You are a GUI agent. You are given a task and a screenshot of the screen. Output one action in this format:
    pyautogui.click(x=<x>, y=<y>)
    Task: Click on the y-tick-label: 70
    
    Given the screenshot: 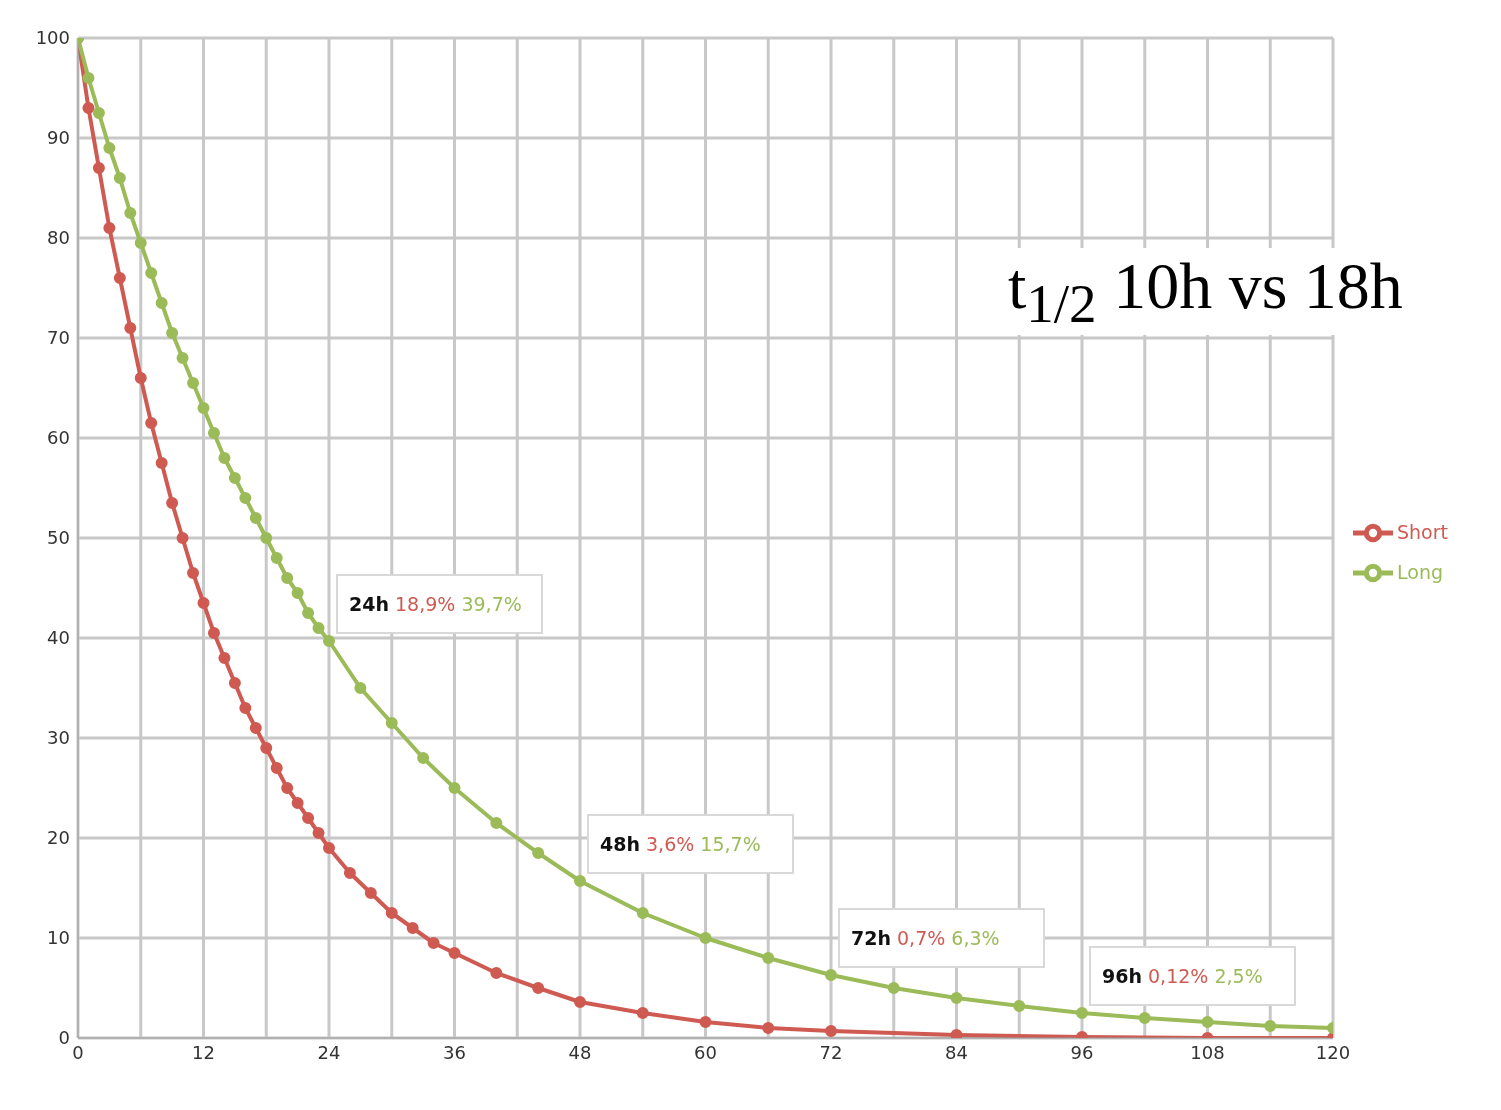 What is the action you would take?
    pyautogui.click(x=58, y=338)
    